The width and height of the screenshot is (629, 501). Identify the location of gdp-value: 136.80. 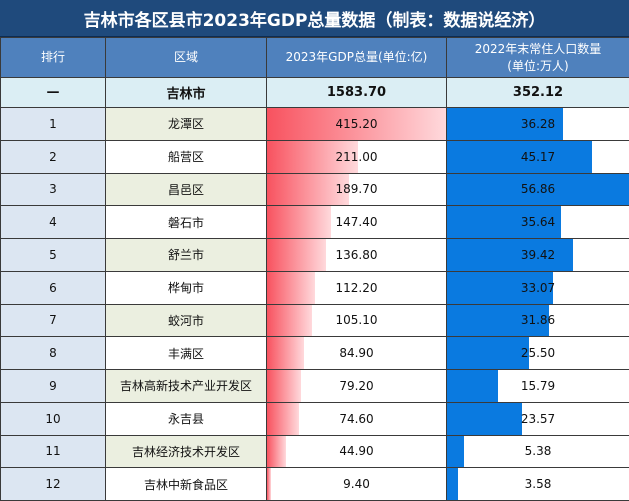
(357, 255).